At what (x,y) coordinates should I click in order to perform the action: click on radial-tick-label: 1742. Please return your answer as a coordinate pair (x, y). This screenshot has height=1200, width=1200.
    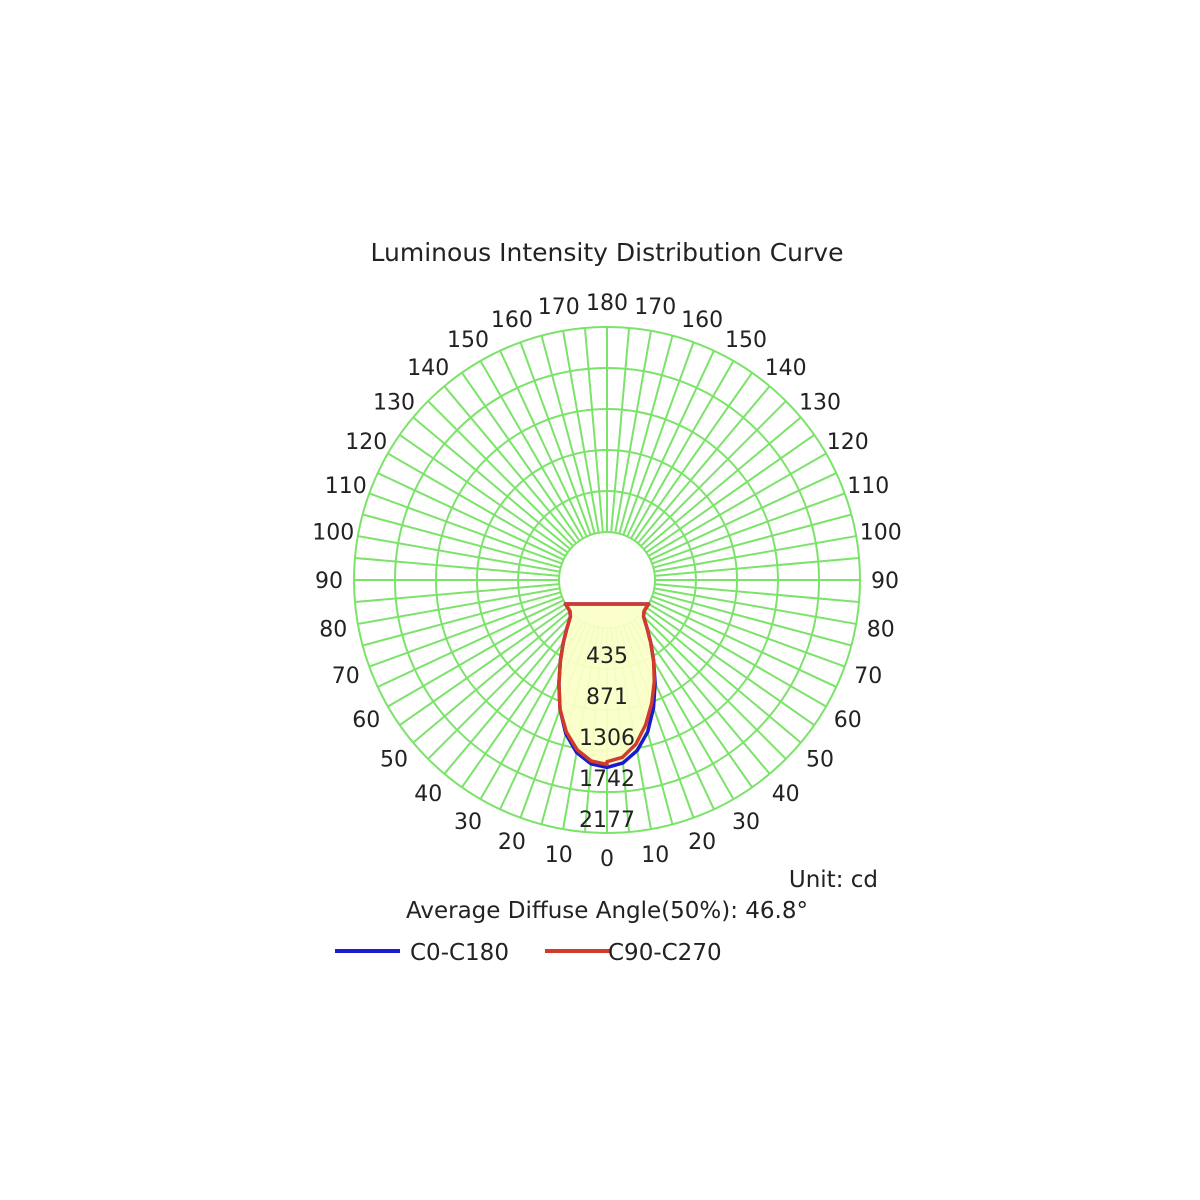
    Looking at the image, I should click on (607, 779).